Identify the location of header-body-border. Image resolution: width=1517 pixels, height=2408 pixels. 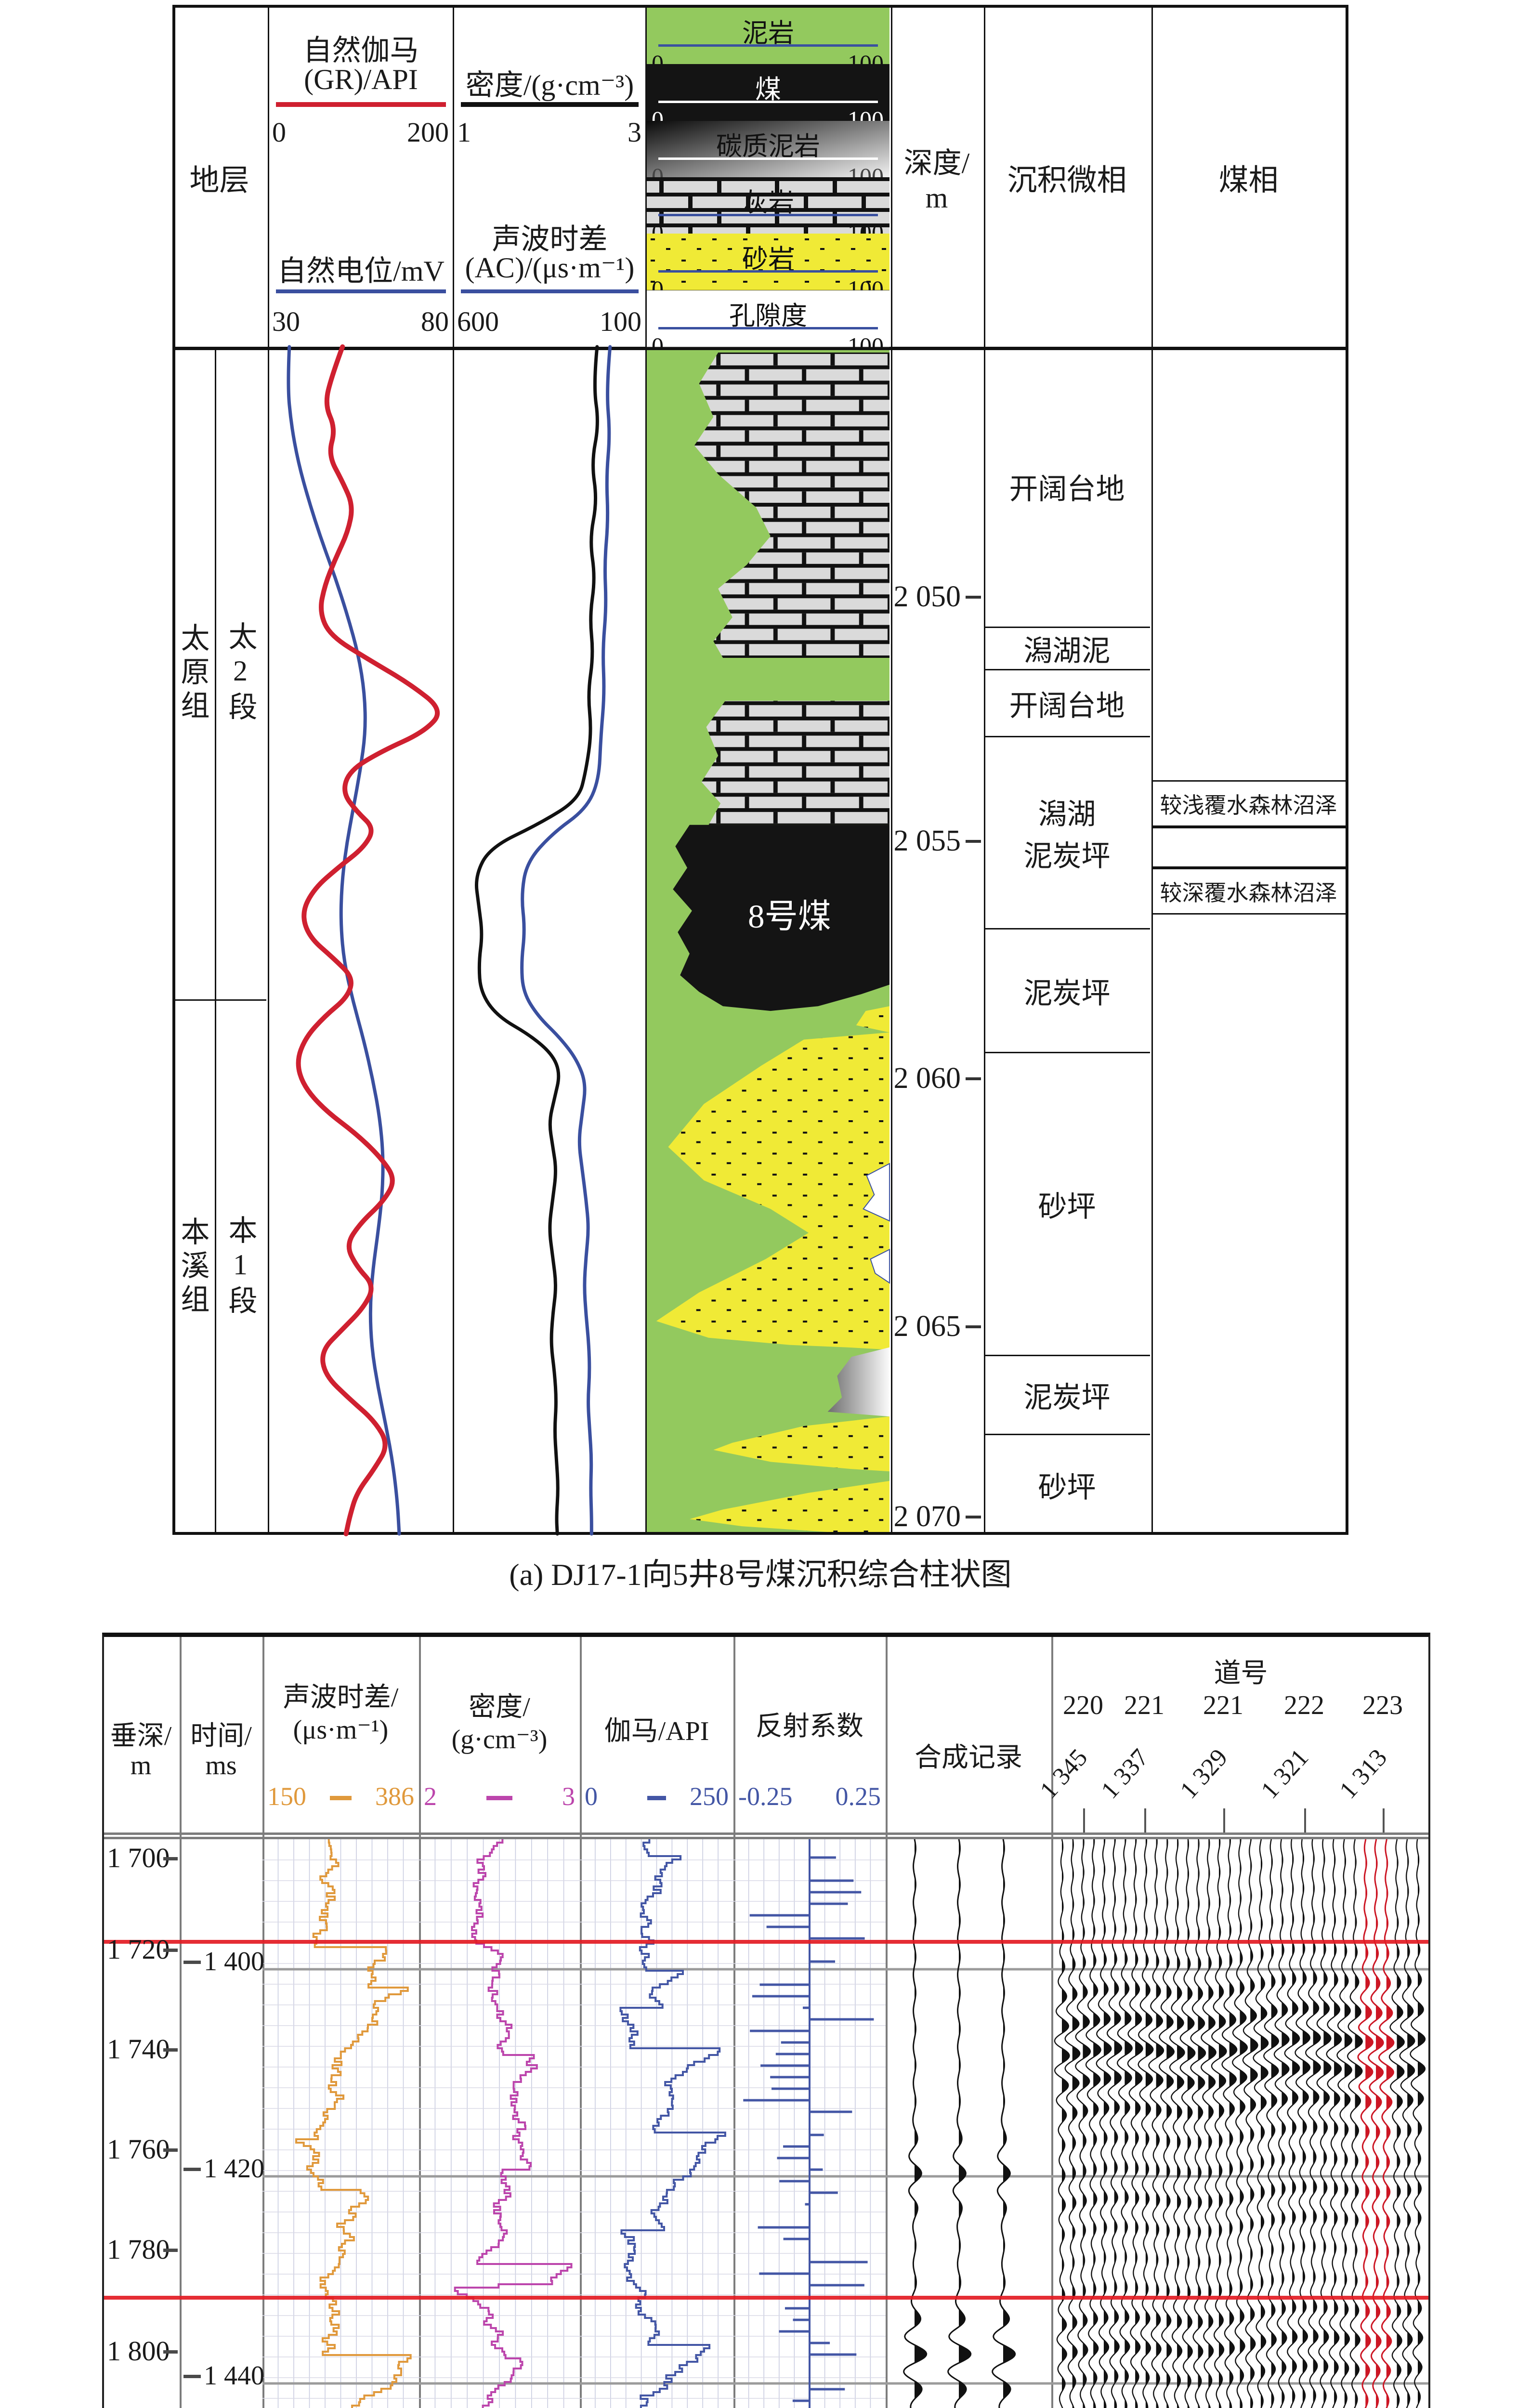
(760, 348).